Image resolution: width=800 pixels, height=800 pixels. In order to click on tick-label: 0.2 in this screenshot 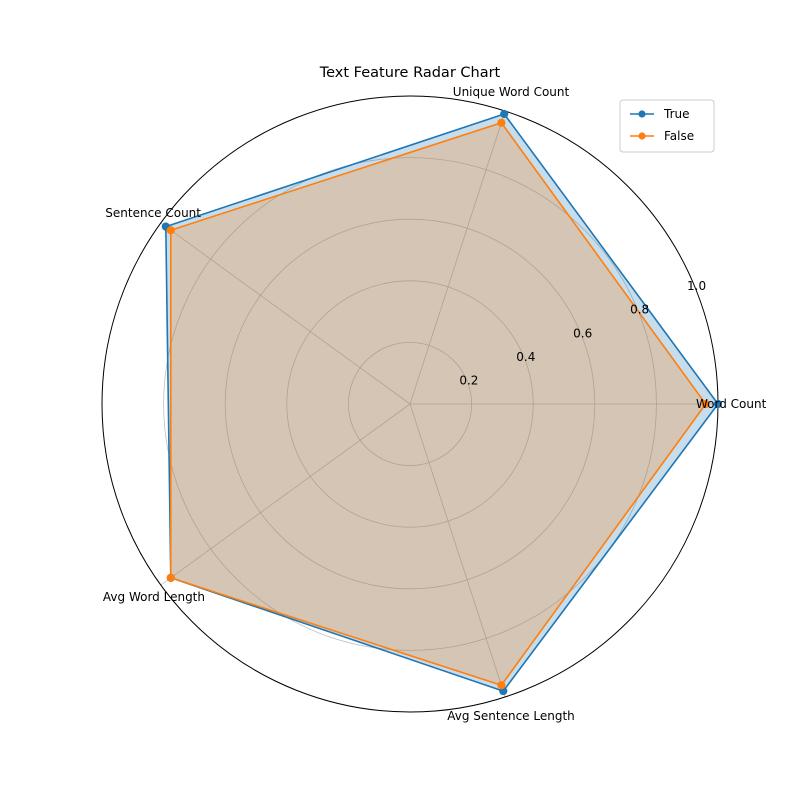, I will do `click(468, 380)`.